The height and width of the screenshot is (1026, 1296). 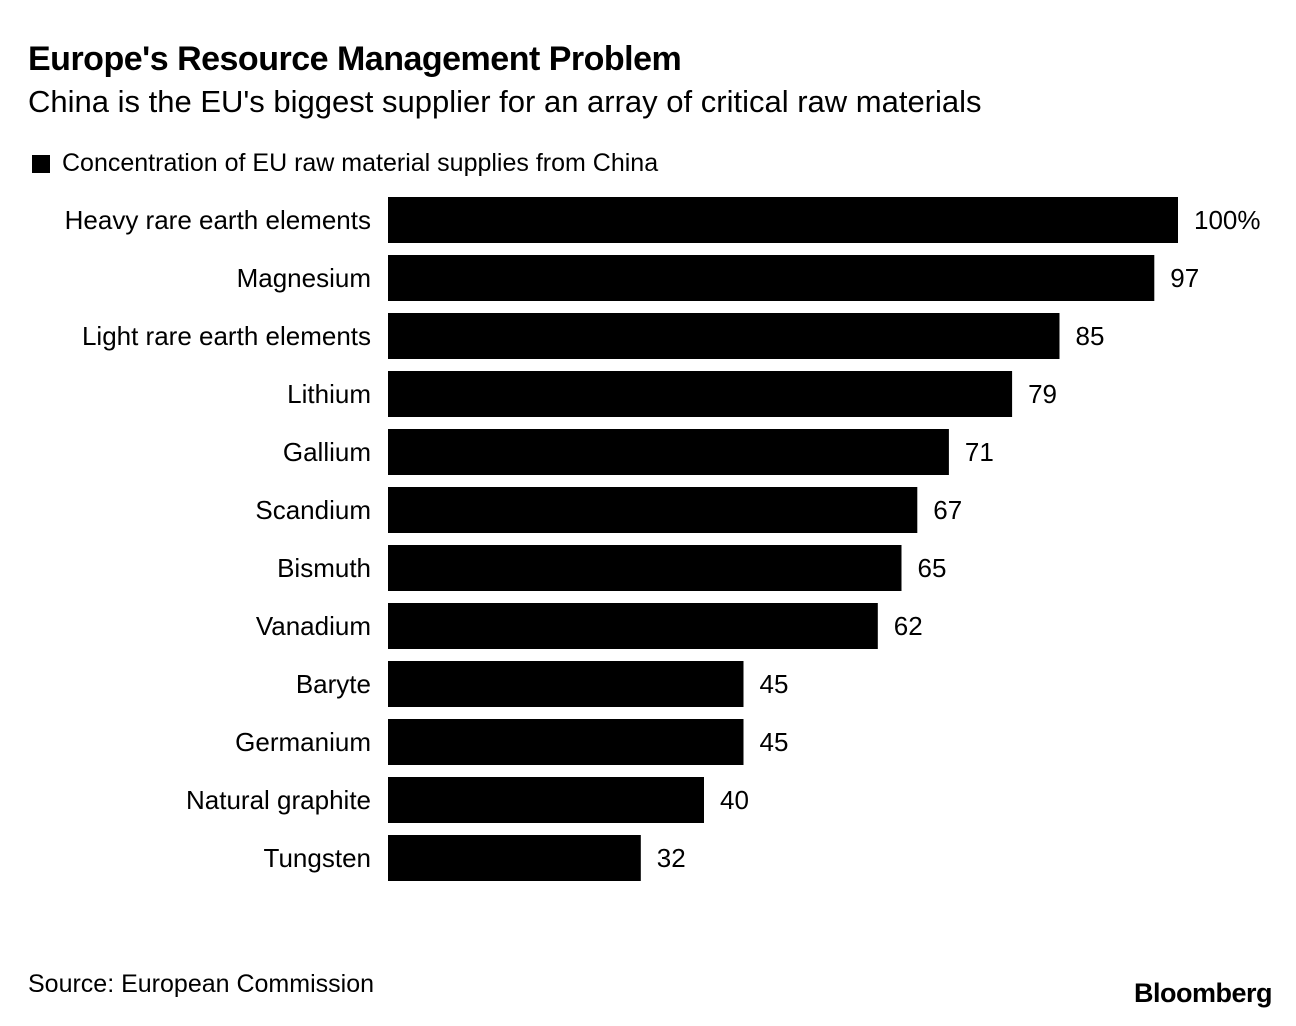 I want to click on category-label: Baryte, so click(x=333, y=684).